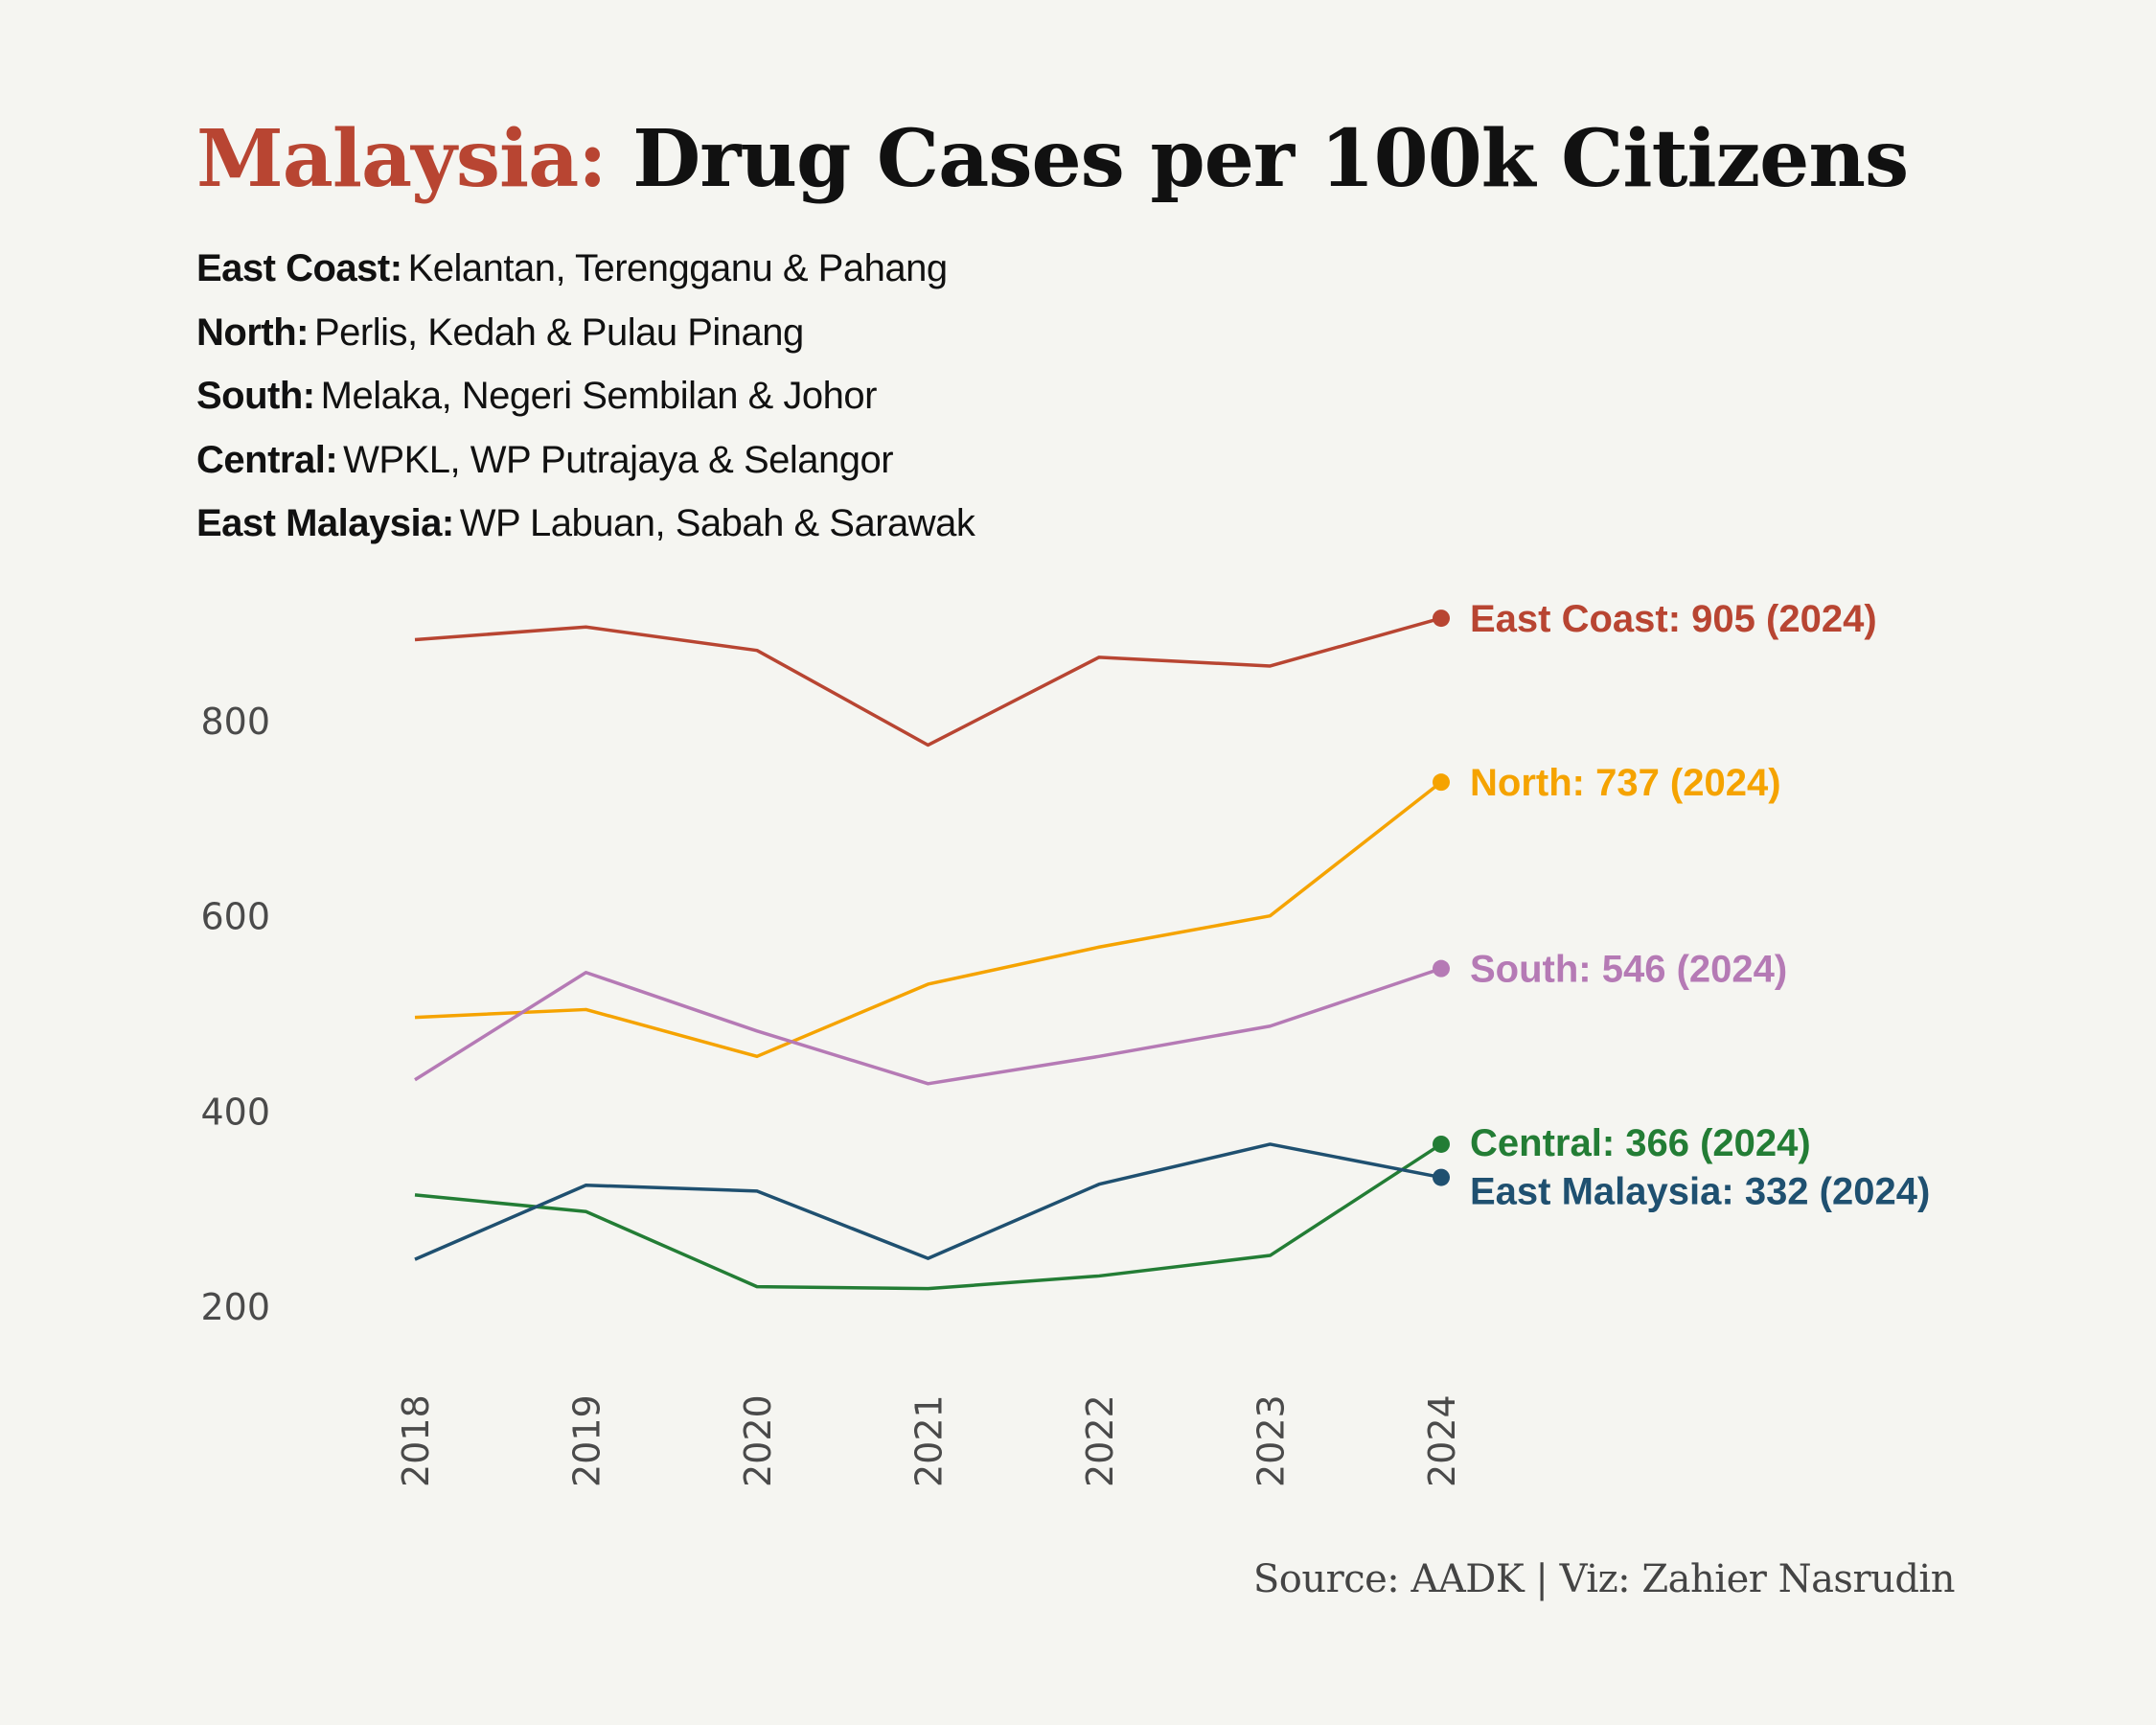  Describe the element at coordinates (1441, 782) in the screenshot. I see `end-point-north` at that location.